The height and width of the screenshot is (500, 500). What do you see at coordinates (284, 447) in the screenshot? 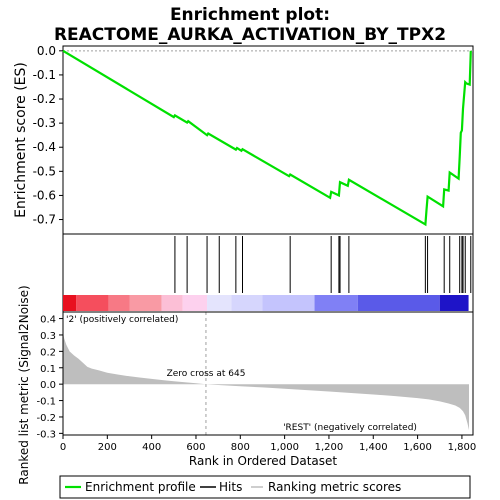
I see `metric-xtick-label: 1,000` at bounding box center [284, 447].